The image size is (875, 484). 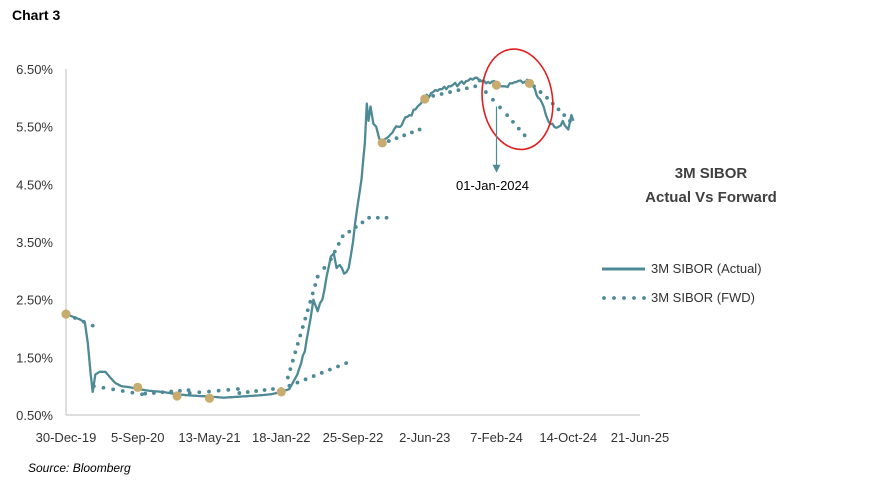 What do you see at coordinates (492, 185) in the screenshot?
I see `annotation-label: 01-Jan-2024` at bounding box center [492, 185].